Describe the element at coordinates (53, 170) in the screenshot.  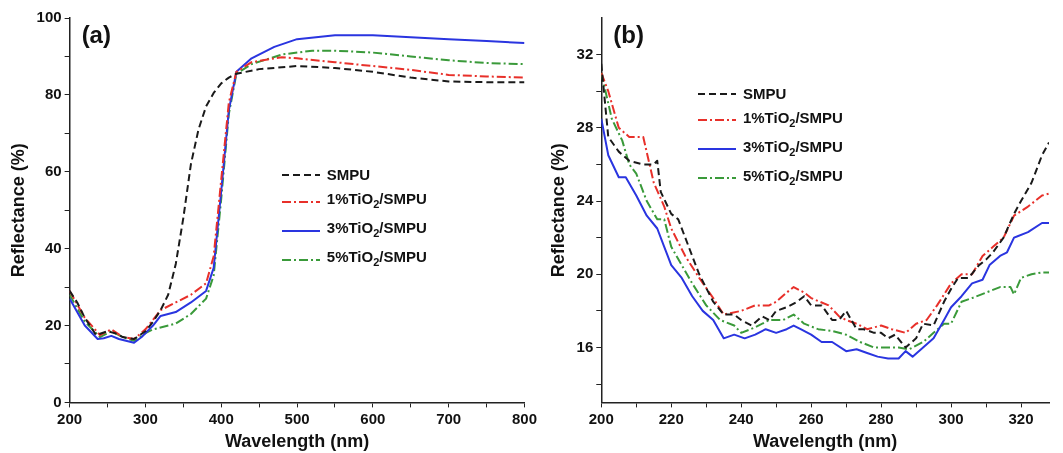
I see `y-tick-label: 60` at that location.